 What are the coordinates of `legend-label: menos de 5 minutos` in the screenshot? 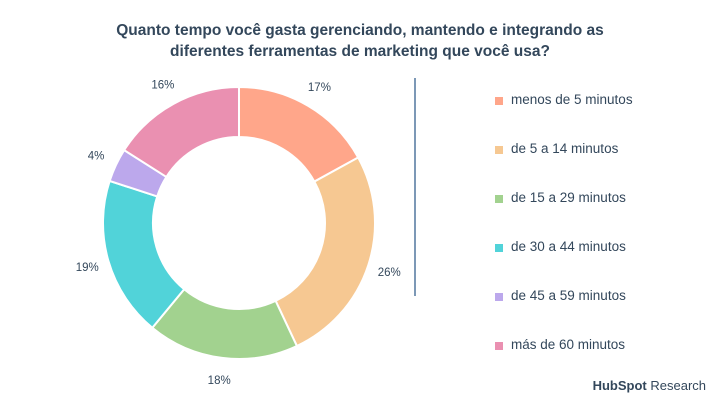 It's located at (572, 99).